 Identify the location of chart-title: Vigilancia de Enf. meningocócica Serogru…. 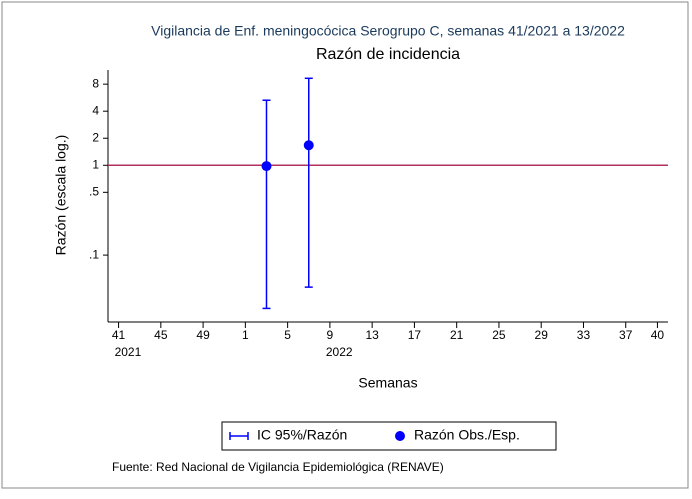
(388, 31).